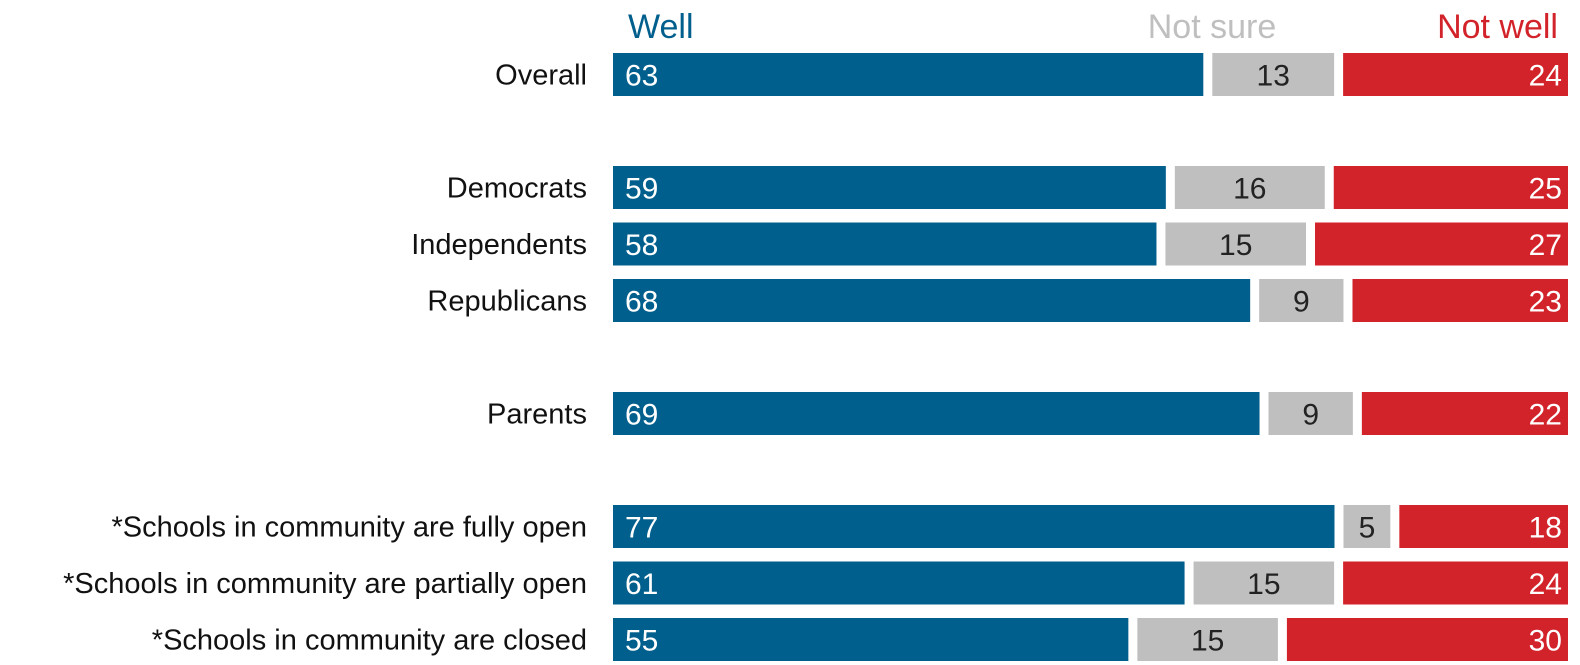 This screenshot has height=665, width=1580. I want to click on value-label-well: 63, so click(641, 76).